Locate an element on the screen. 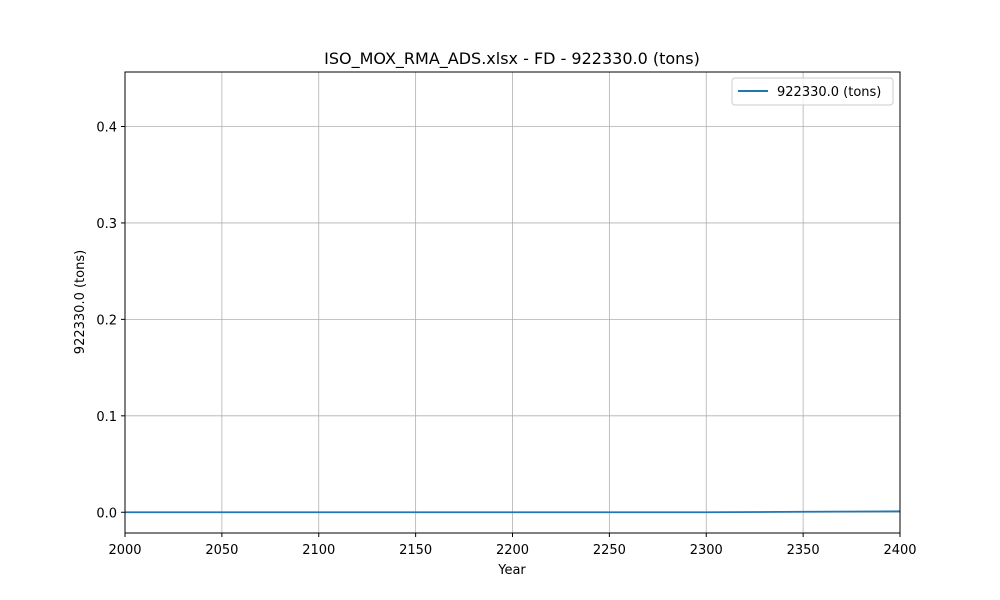 Image resolution: width=1000 pixels, height=600 pixels. x-tick-label: 2000 is located at coordinates (124, 550).